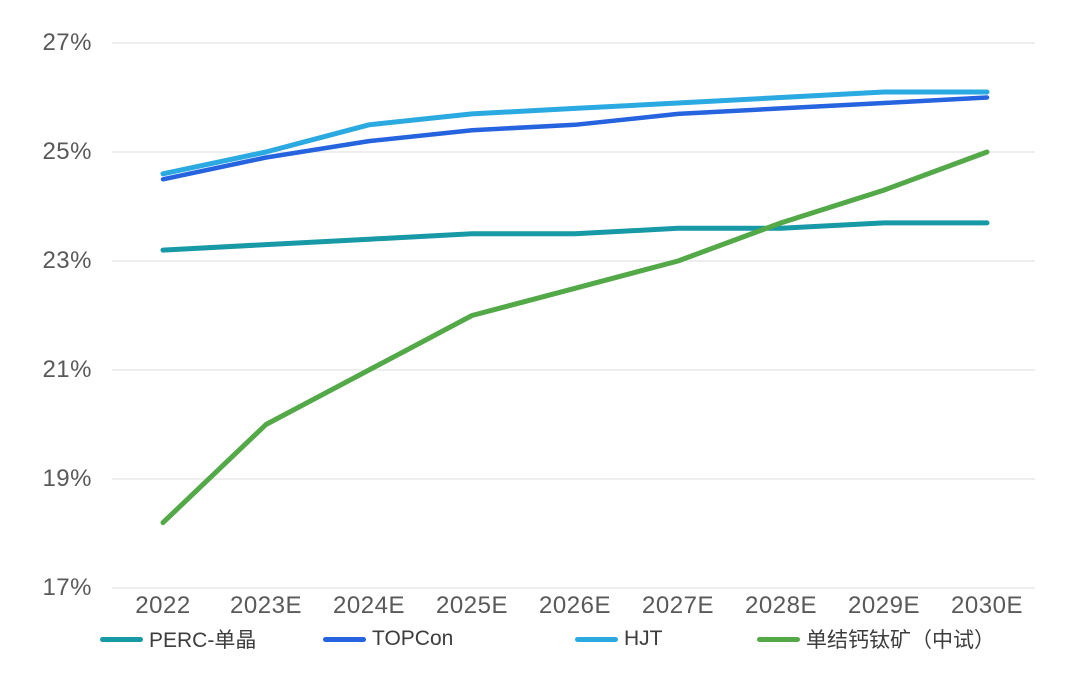 Image resolution: width=1080 pixels, height=673 pixels. I want to click on x-tick-label-2024E: 2024E, so click(369, 605).